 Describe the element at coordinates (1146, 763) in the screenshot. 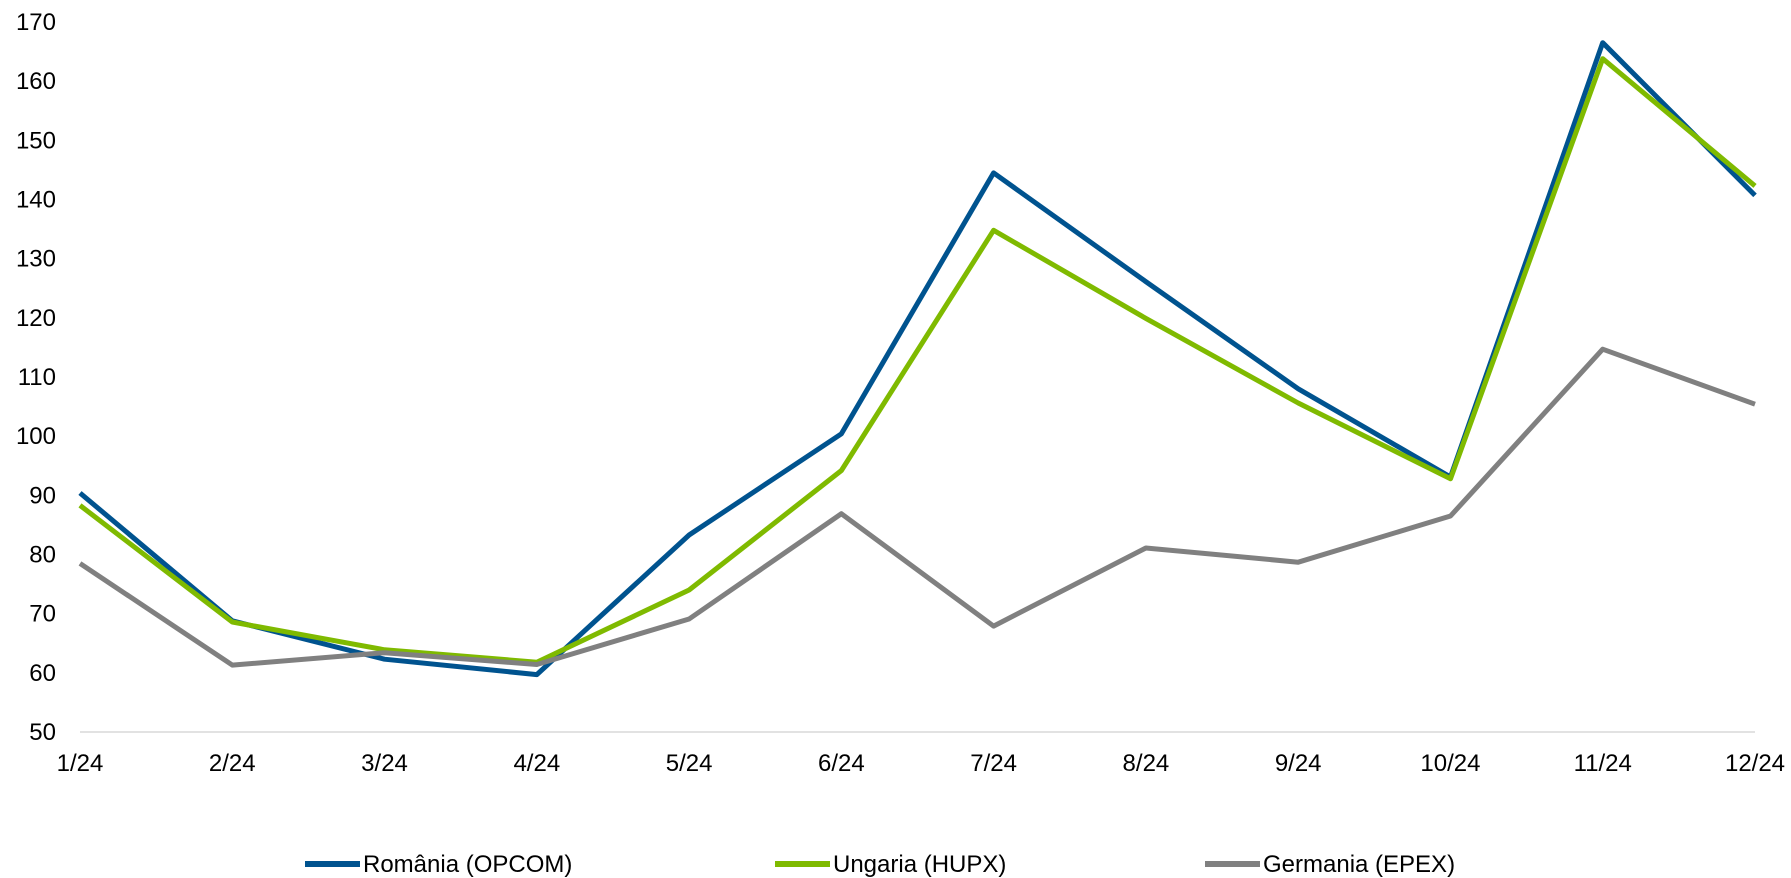

I see `x-tick-label: 8/24` at that location.